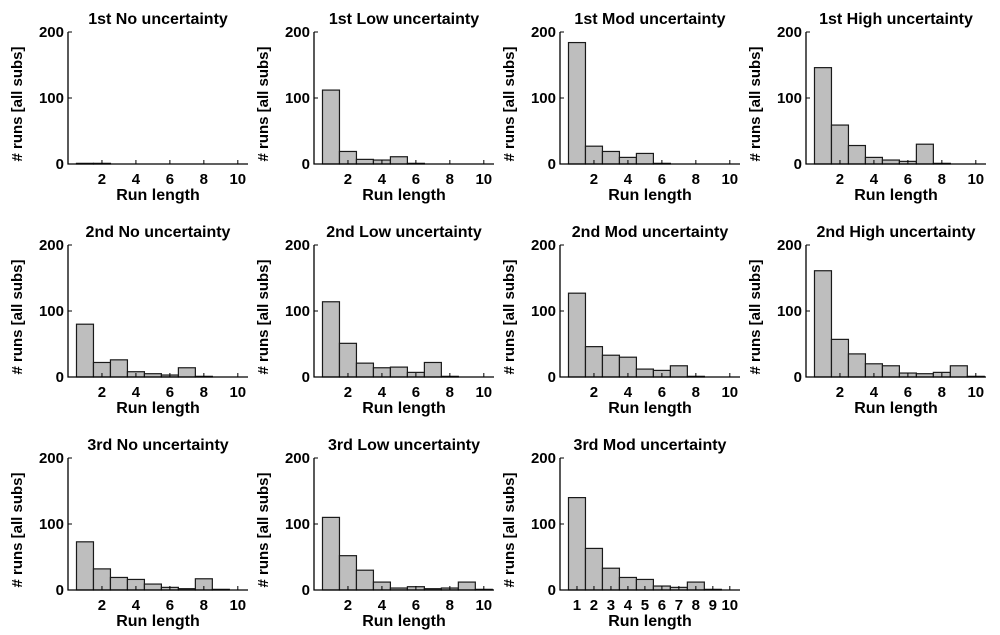  What do you see at coordinates (645, 605) in the screenshot?
I see `x-tick-label: 5` at bounding box center [645, 605].